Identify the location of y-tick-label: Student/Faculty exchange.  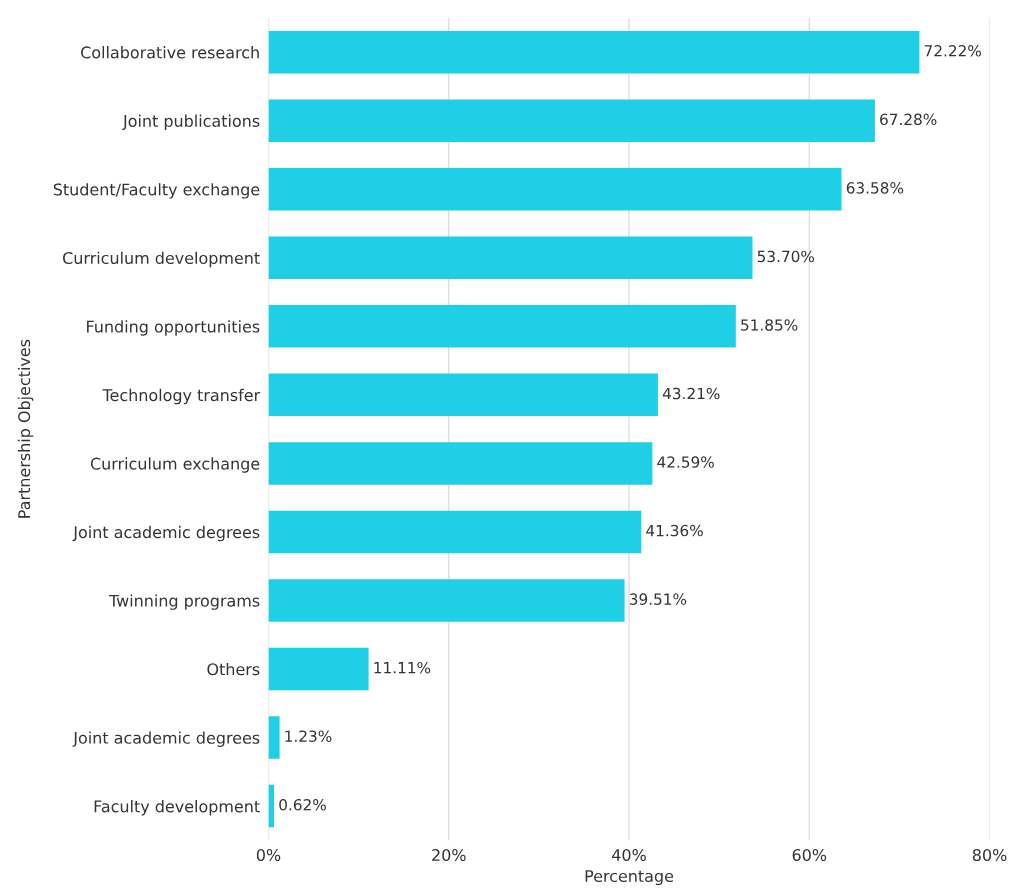
(156, 191).